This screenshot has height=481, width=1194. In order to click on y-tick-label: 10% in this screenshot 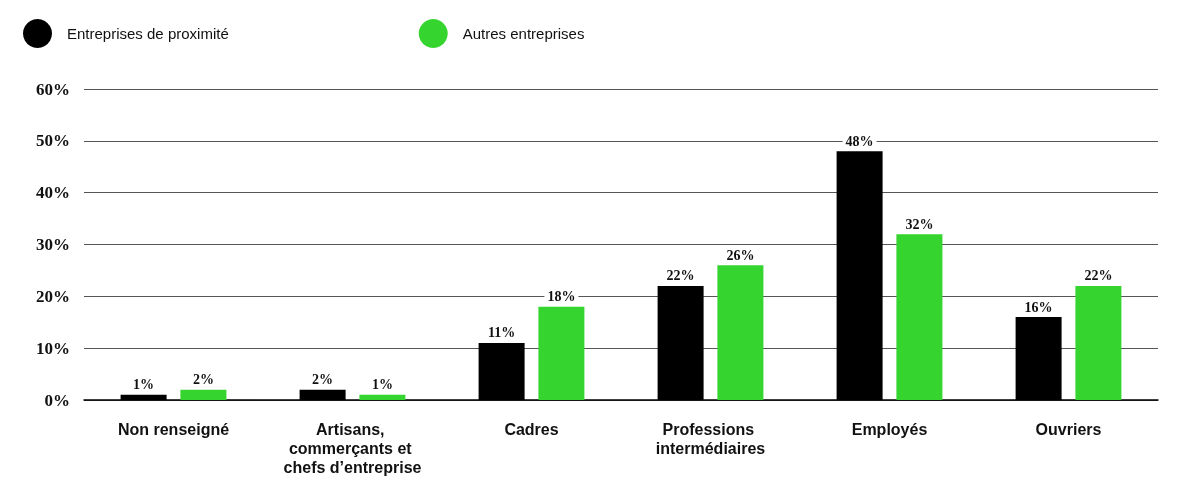, I will do `click(53, 348)`.